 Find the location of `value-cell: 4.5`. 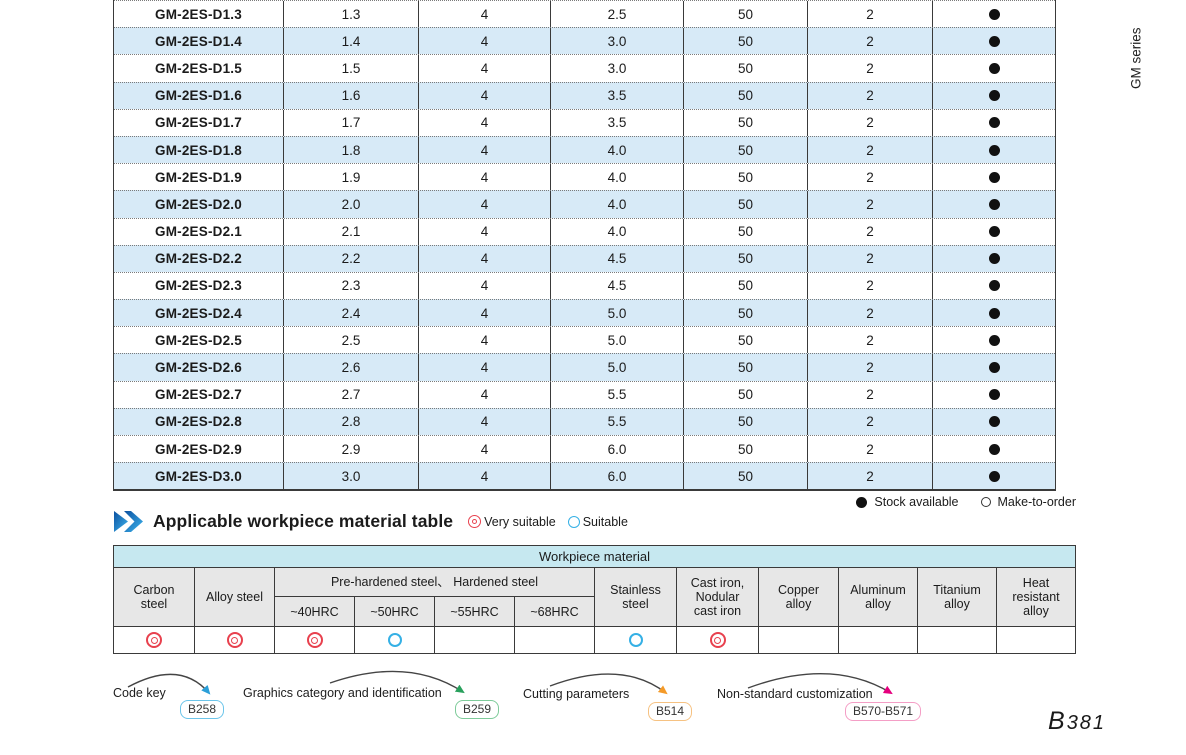

value-cell: 4.5 is located at coordinates (617, 258).